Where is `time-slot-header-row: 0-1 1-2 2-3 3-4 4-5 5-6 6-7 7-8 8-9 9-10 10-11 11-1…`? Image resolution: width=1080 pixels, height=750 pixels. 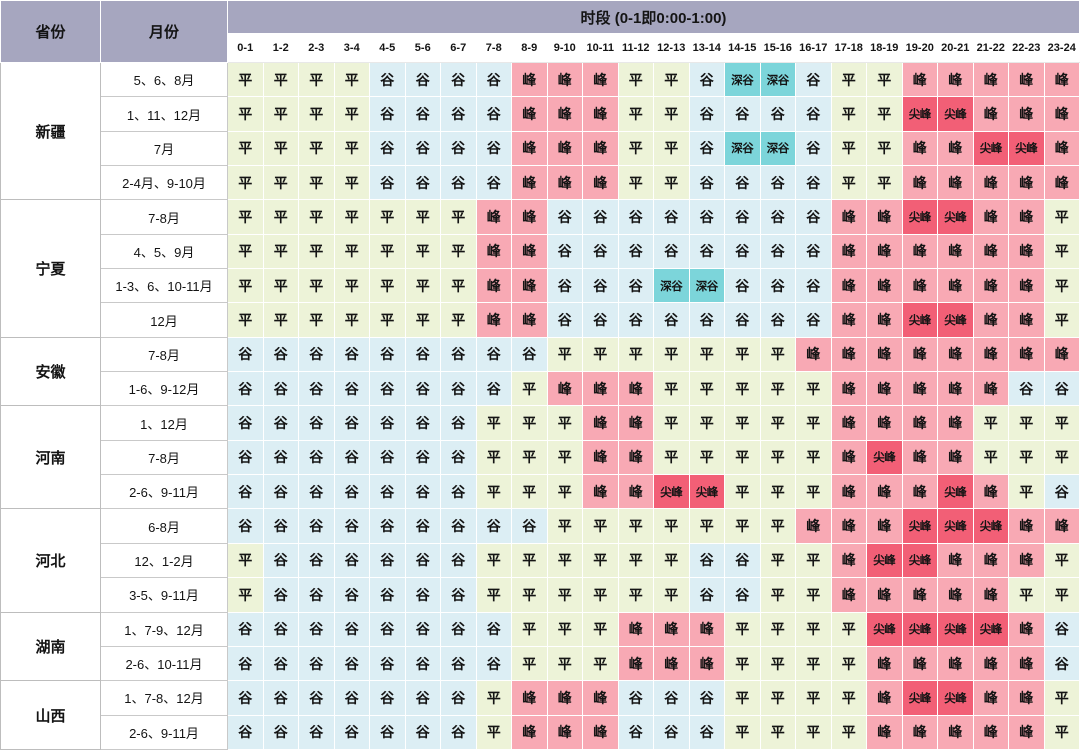 time-slot-header-row: 0-1 1-2 2-3 3-4 4-5 5-6 6-7 7-8 8-9 9-10 10-11 11-1… is located at coordinates (540, 48).